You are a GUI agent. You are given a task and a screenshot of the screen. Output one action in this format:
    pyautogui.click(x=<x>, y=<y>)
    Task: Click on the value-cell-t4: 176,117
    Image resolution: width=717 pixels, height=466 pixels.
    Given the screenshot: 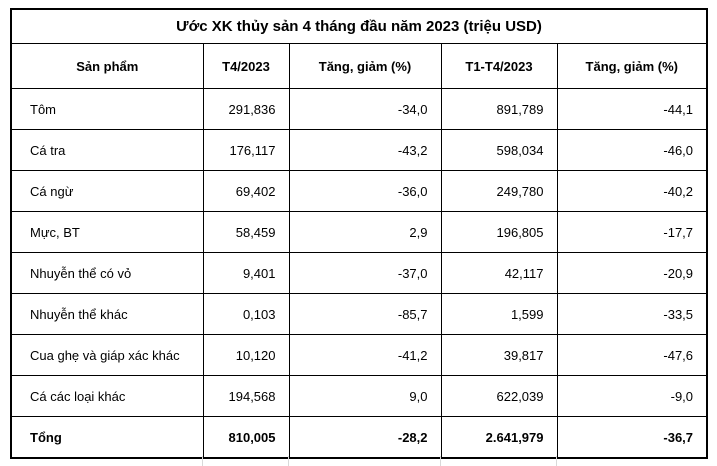 What is the action you would take?
    pyautogui.click(x=246, y=150)
    